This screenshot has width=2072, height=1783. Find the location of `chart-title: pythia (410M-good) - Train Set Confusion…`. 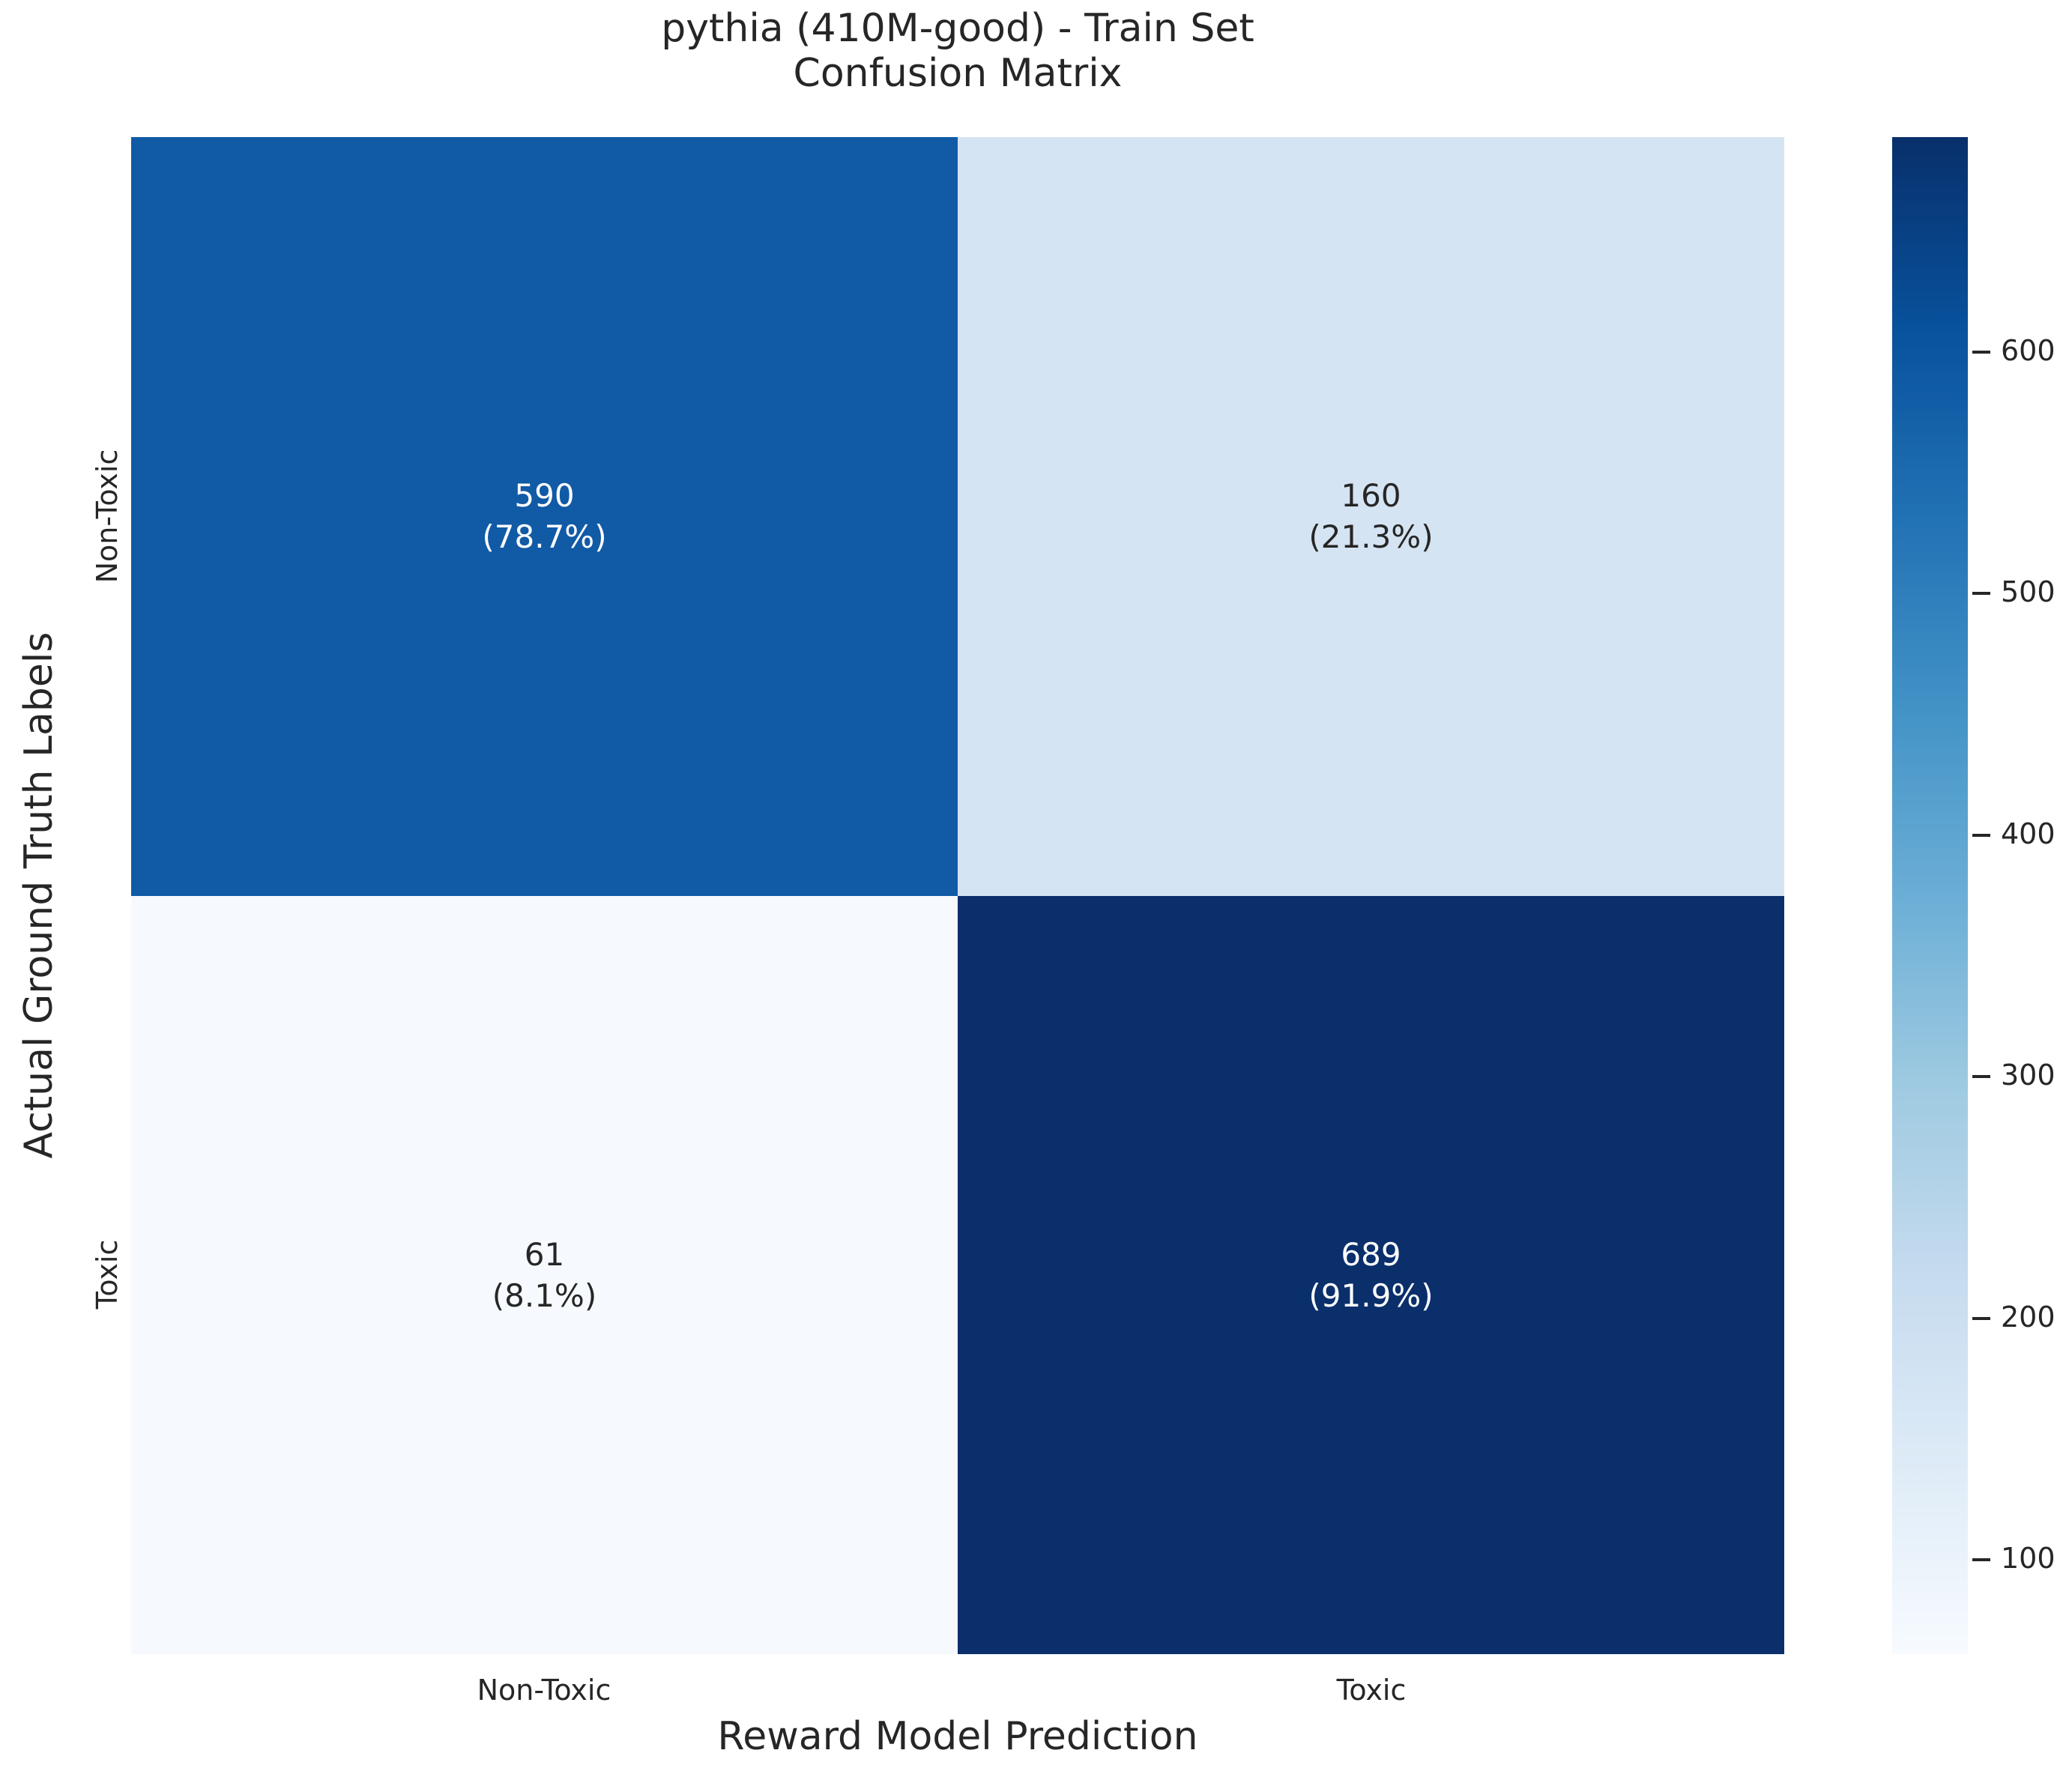

chart-title: pythia (410M-good) - Train Set Confusion… is located at coordinates (957, 51).